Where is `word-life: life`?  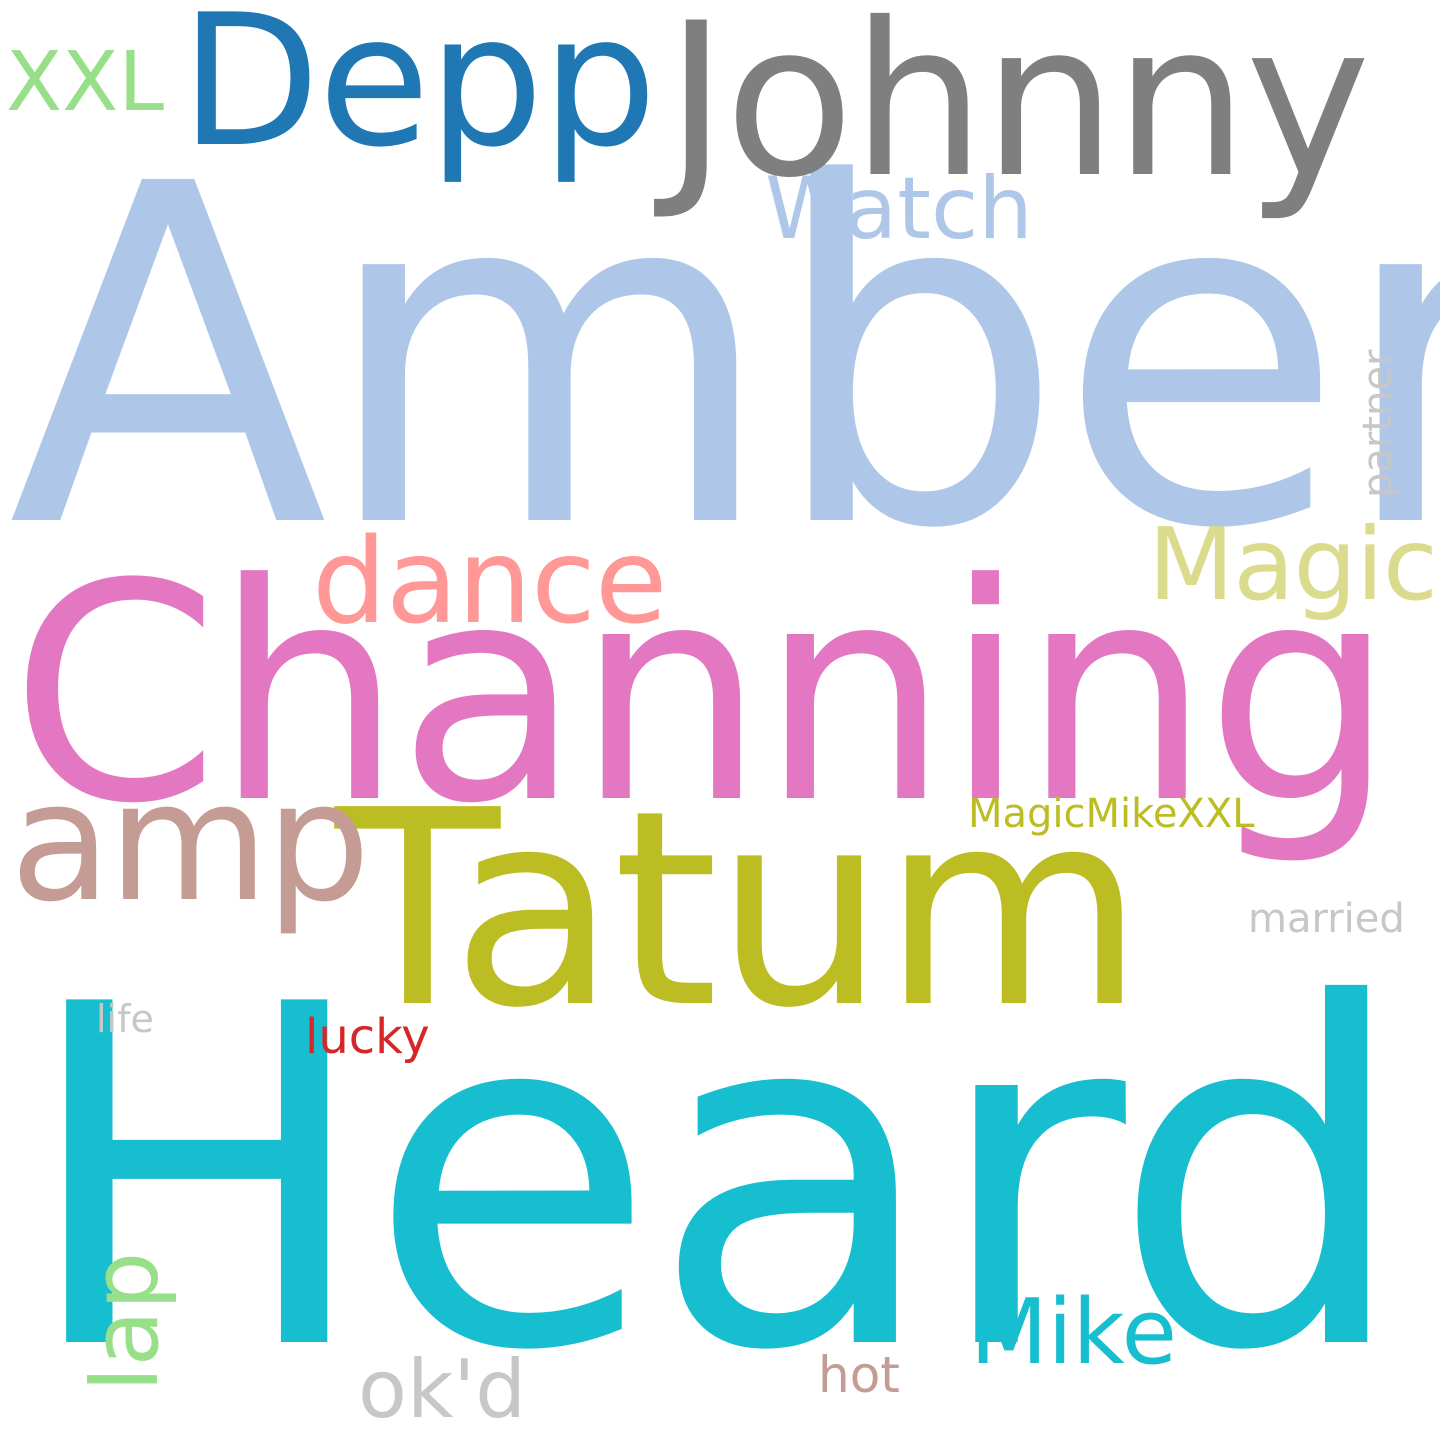
word-life: life is located at coordinates (125, 1019).